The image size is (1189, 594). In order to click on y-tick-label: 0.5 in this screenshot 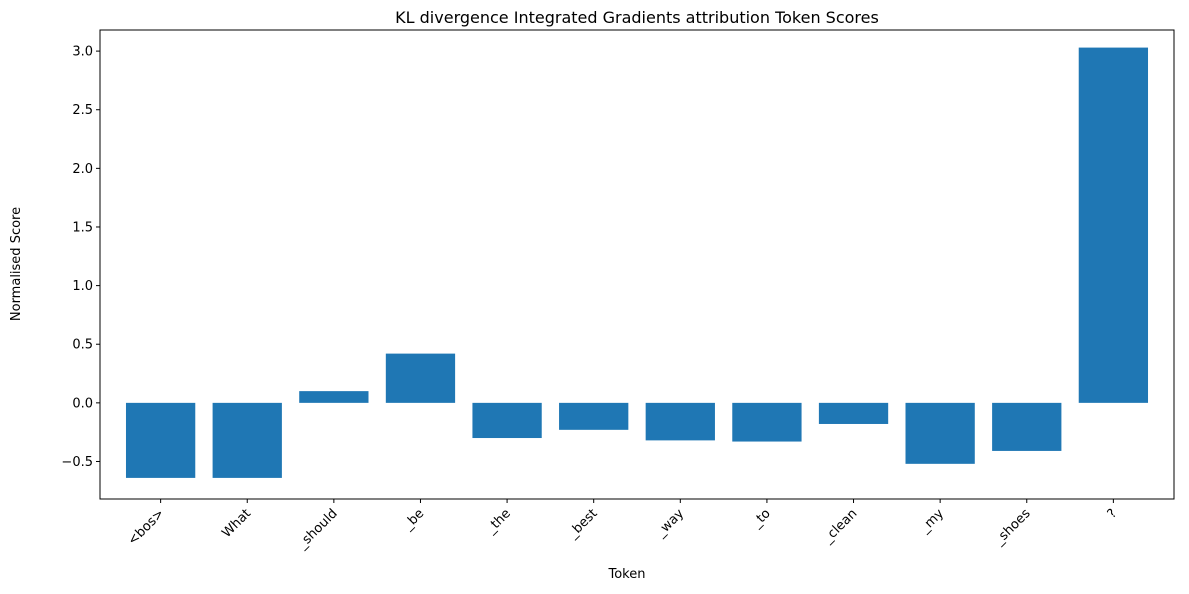, I will do `click(82, 345)`.